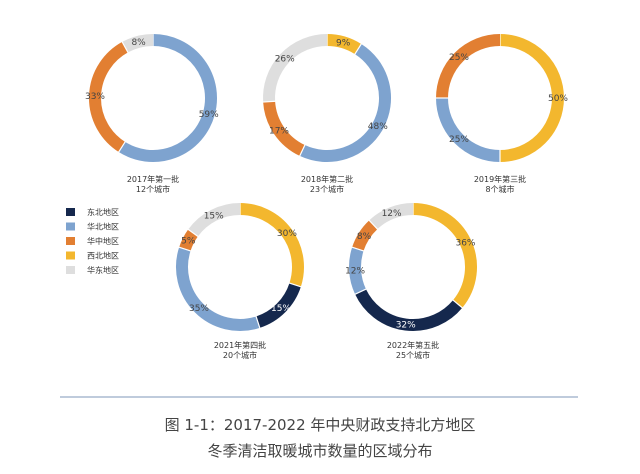 The width and height of the screenshot is (640, 474). I want to click on donut-5-label-4: 8%, so click(364, 237).